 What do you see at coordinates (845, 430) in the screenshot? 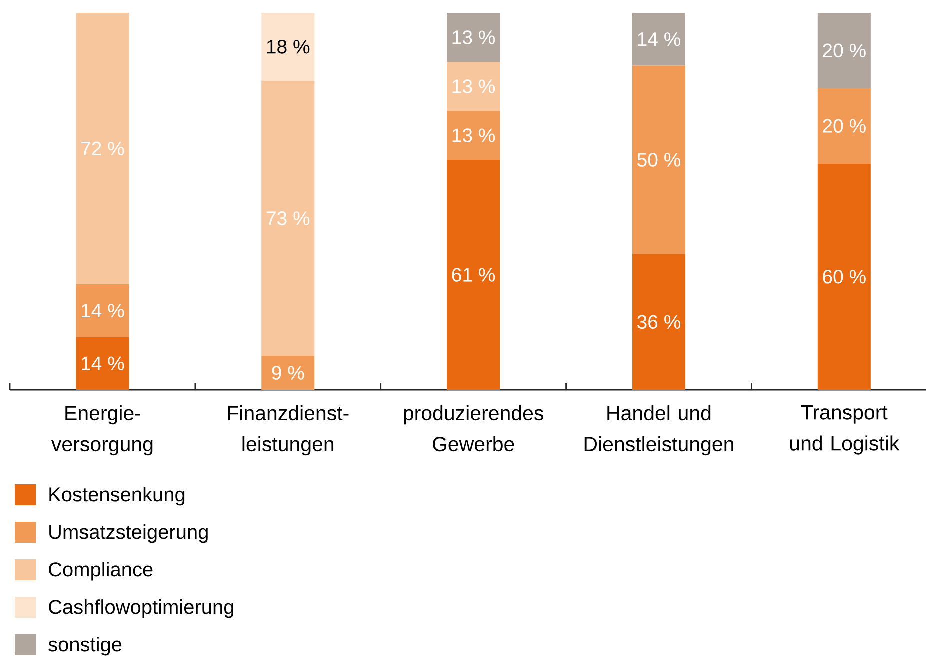
I see `x-tick-label: Transport und Logistik` at bounding box center [845, 430].